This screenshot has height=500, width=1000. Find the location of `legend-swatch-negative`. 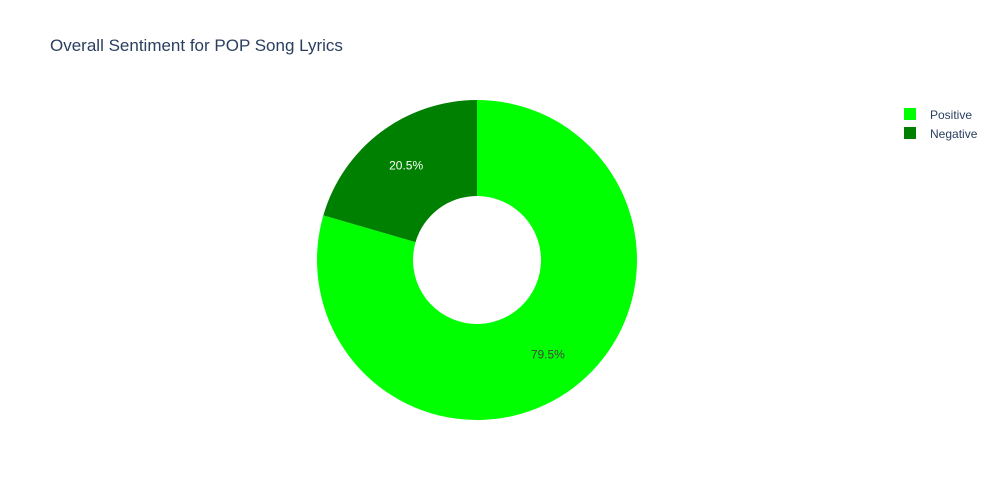

legend-swatch-negative is located at coordinates (910, 133).